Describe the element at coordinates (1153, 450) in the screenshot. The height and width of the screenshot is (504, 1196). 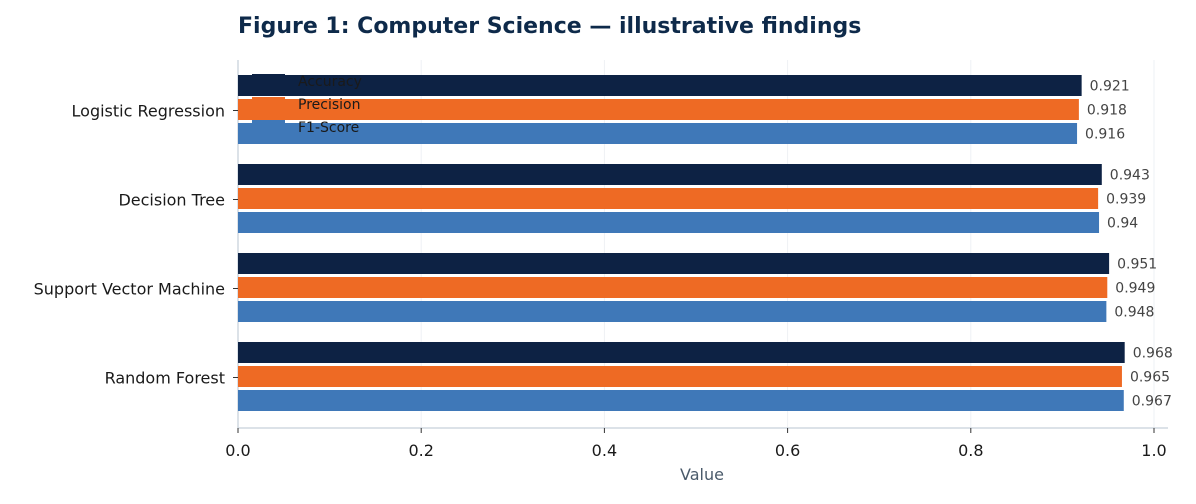
I see `x-tick-label: 1.0` at that location.